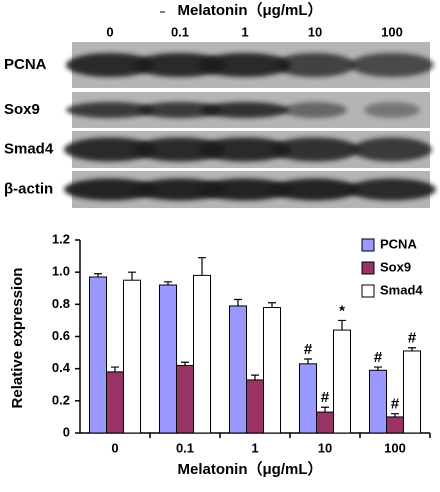  What do you see at coordinates (185, 447) in the screenshot?
I see `x-tick-label: 0.1` at bounding box center [185, 447].